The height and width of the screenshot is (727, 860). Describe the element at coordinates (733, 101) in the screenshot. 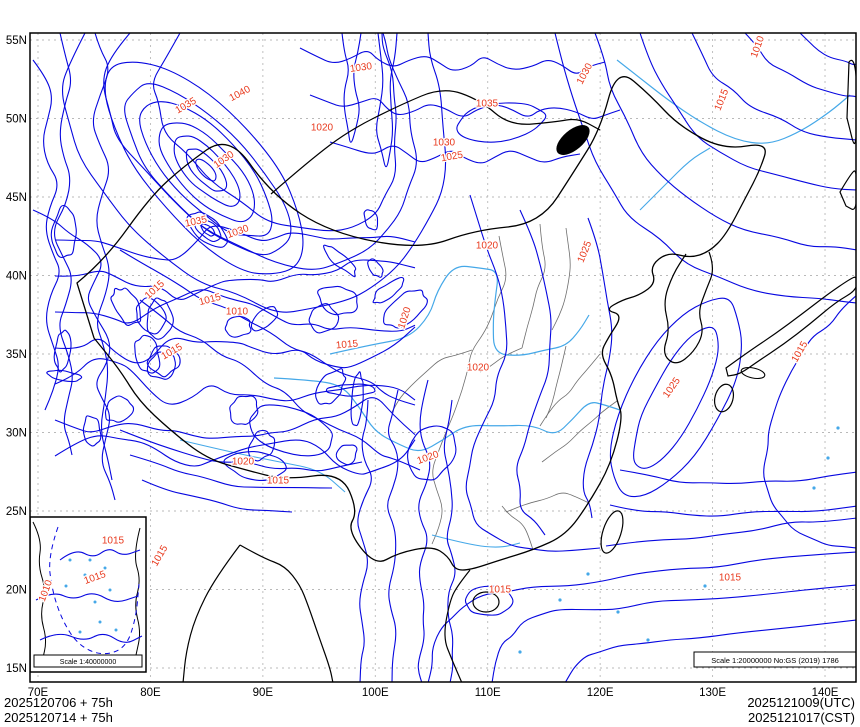

I see `river-amur` at that location.